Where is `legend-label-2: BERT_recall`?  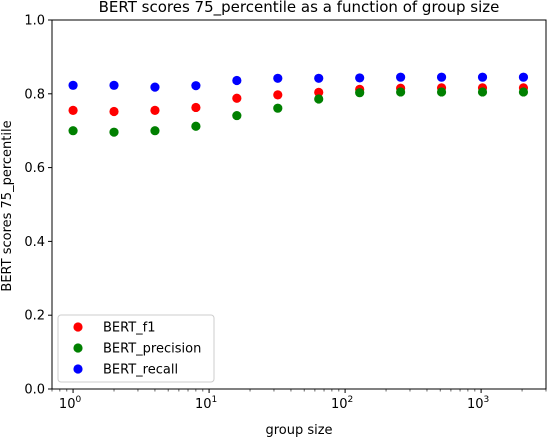 legend-label-2: BERT_recall is located at coordinates (140, 370).